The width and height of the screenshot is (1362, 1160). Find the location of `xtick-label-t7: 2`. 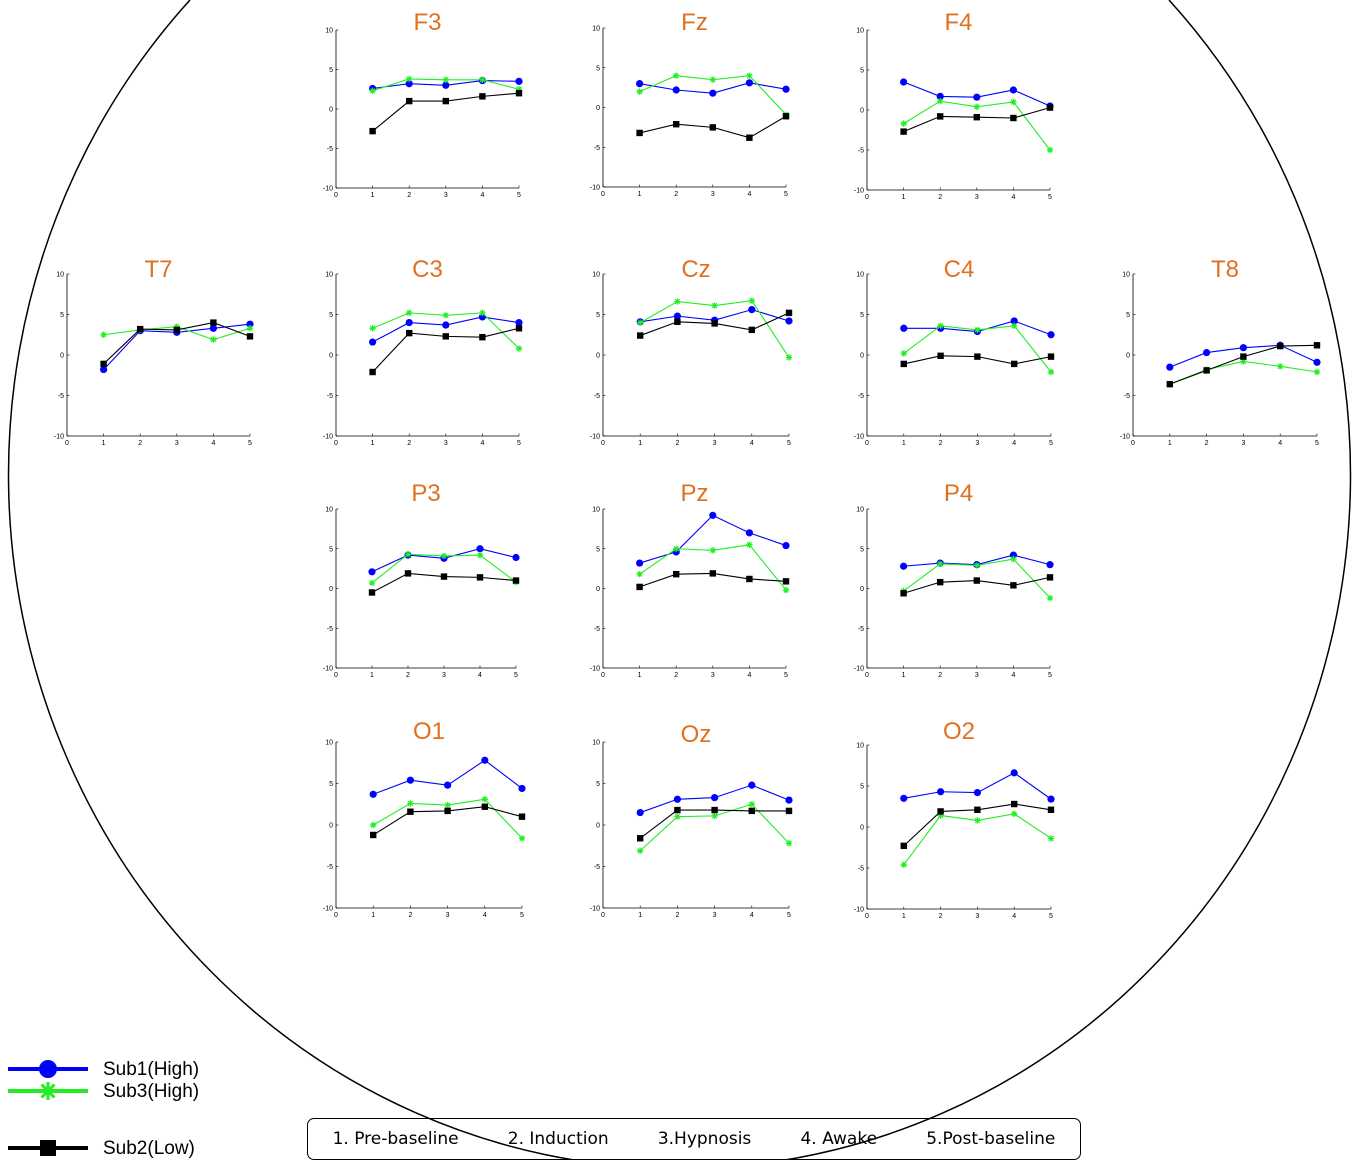

xtick-label-t7: 2 is located at coordinates (140, 443).